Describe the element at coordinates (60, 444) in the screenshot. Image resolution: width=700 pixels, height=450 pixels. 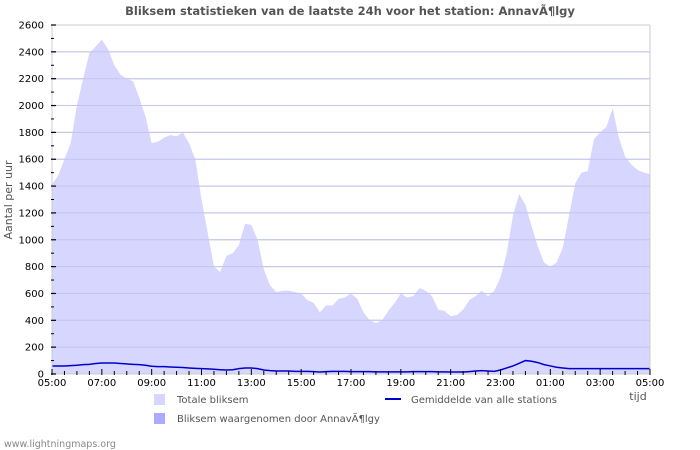
I see `footer-link: www.lightningmaps.org` at that location.